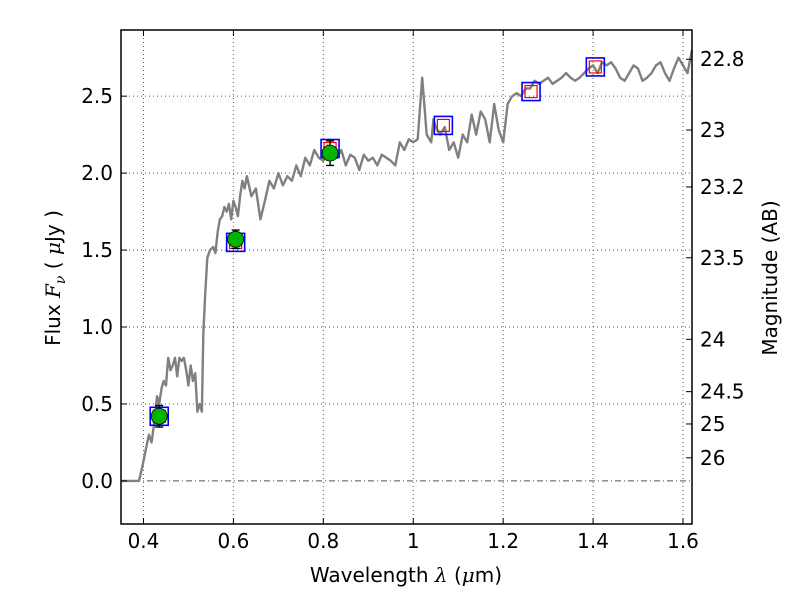 The width and height of the screenshot is (800, 600). Describe the element at coordinates (413, 541) in the screenshot. I see `x-tick-label: 1` at that location.